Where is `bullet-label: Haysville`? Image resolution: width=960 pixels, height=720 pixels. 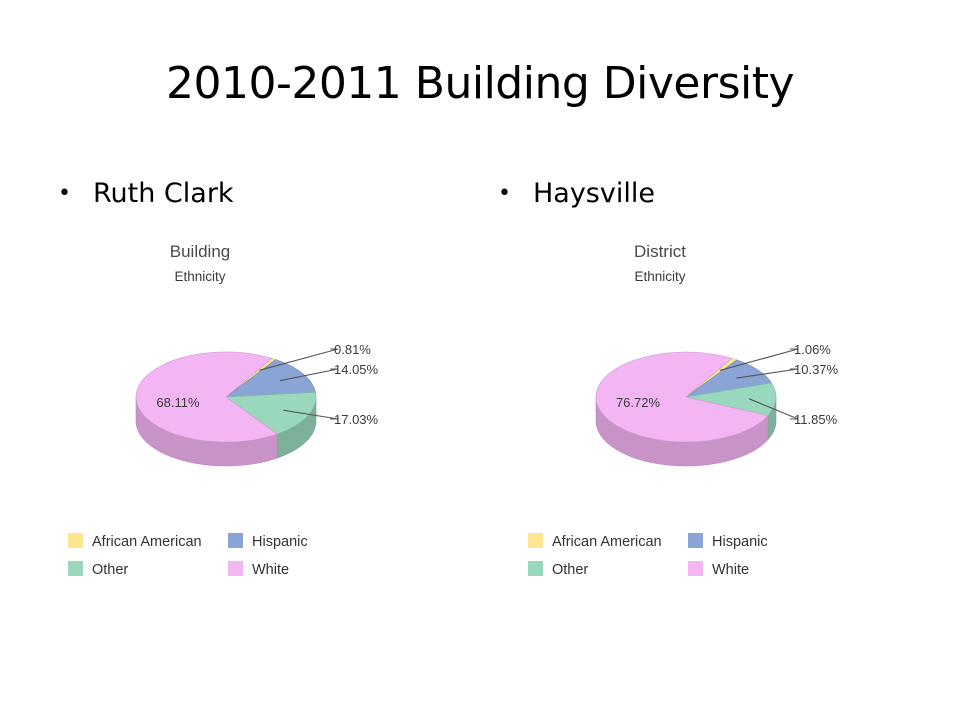 bullet-label: Haysville is located at coordinates (593, 193).